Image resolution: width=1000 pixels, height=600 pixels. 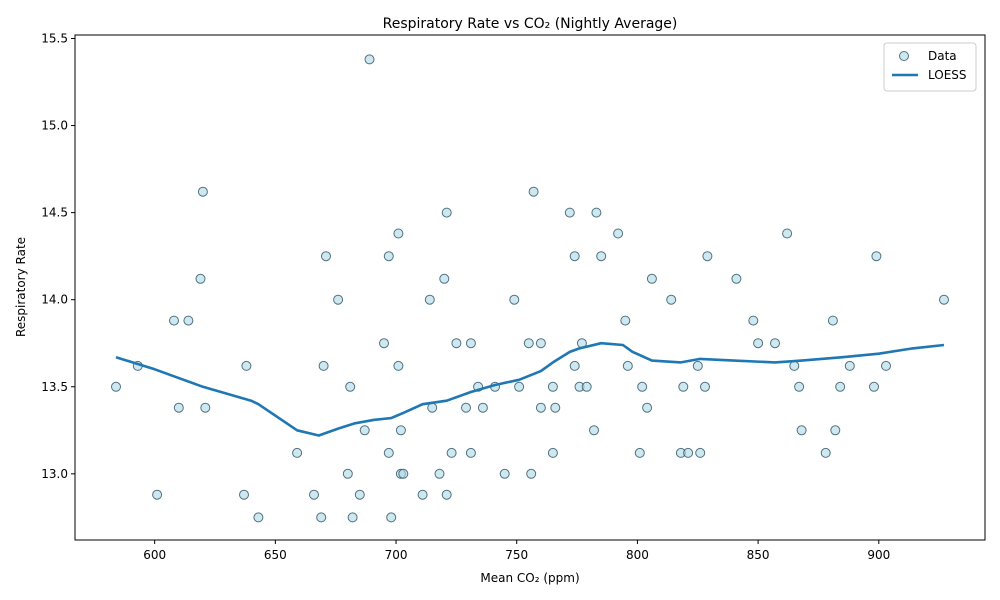 What do you see at coordinates (54, 300) in the screenshot?
I see `y-tick-label: 14.0` at bounding box center [54, 300].